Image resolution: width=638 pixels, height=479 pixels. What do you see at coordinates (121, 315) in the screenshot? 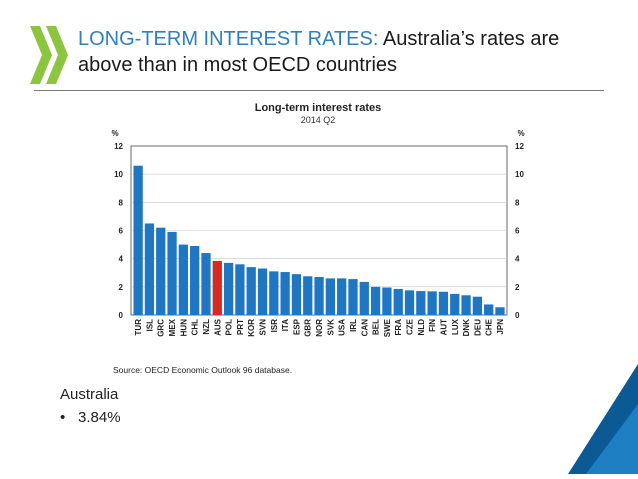
I see `y-tick-left: 0` at bounding box center [121, 315].